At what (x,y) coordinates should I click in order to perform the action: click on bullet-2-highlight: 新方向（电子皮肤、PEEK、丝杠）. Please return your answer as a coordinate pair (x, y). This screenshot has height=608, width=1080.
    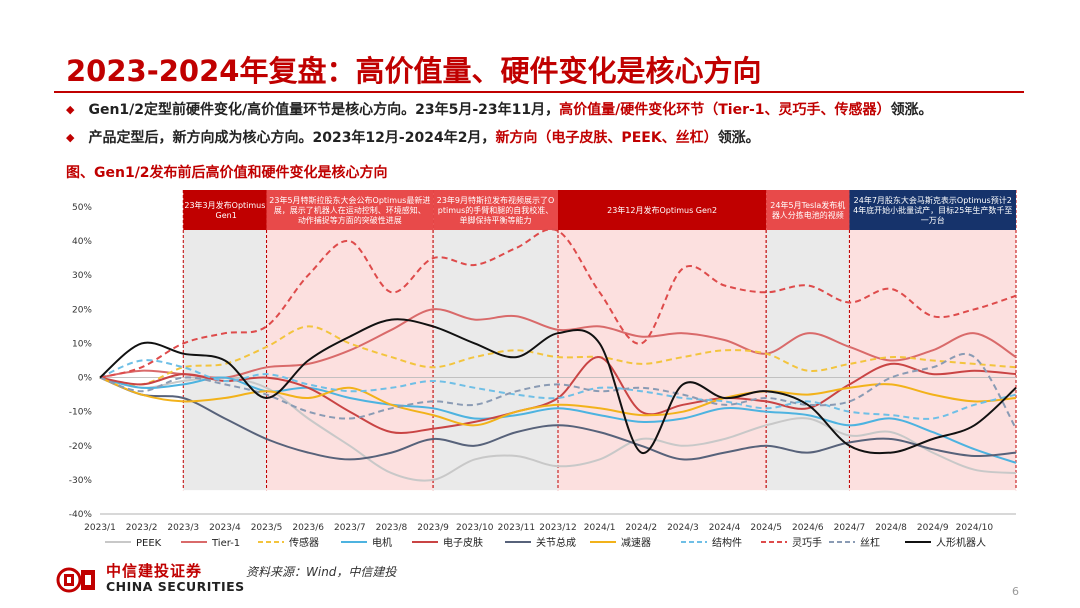
    Looking at the image, I should click on (606, 138).